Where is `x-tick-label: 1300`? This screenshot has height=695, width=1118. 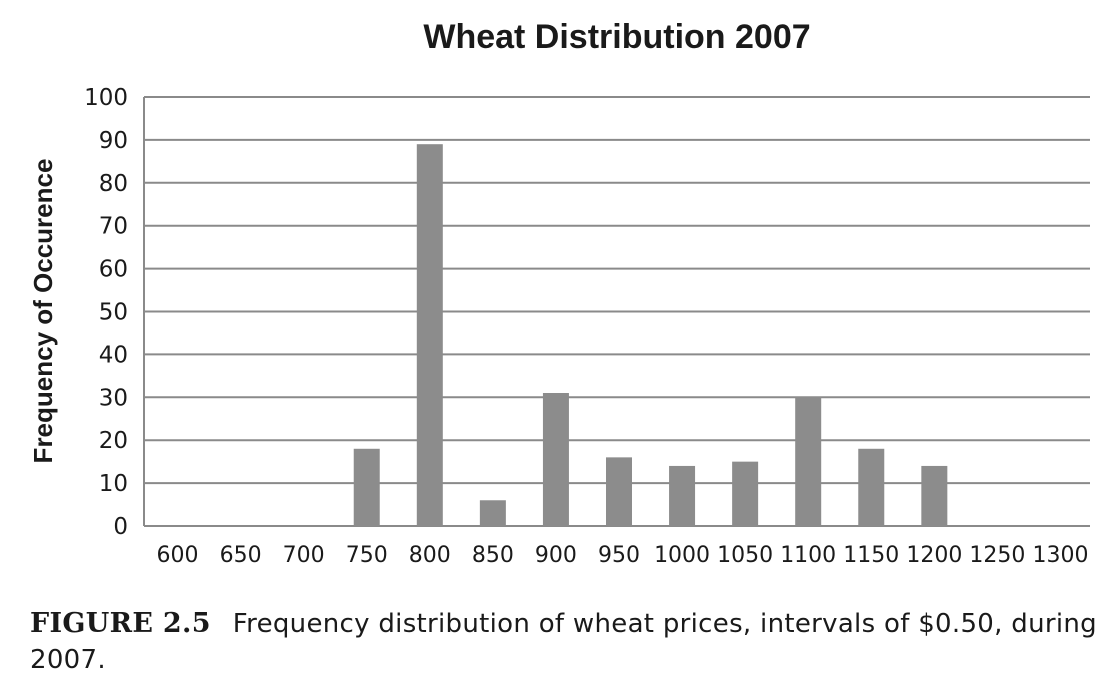
x-tick-label: 1300 is located at coordinates (1060, 555).